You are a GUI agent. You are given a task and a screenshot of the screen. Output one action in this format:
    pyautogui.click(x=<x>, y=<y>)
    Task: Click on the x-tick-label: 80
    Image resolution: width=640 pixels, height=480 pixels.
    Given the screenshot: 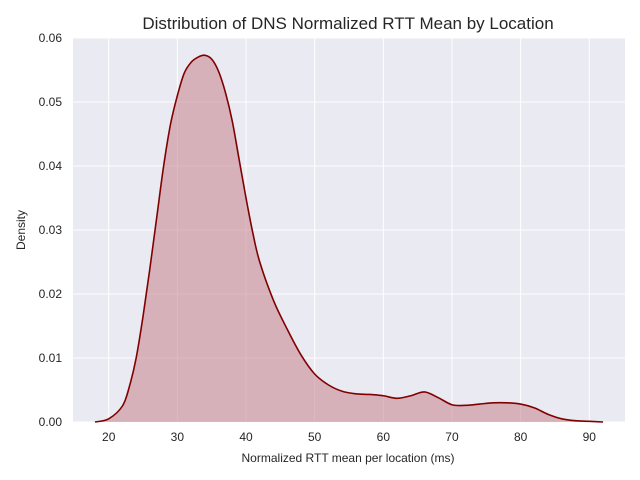 What is the action you would take?
    pyautogui.click(x=521, y=437)
    